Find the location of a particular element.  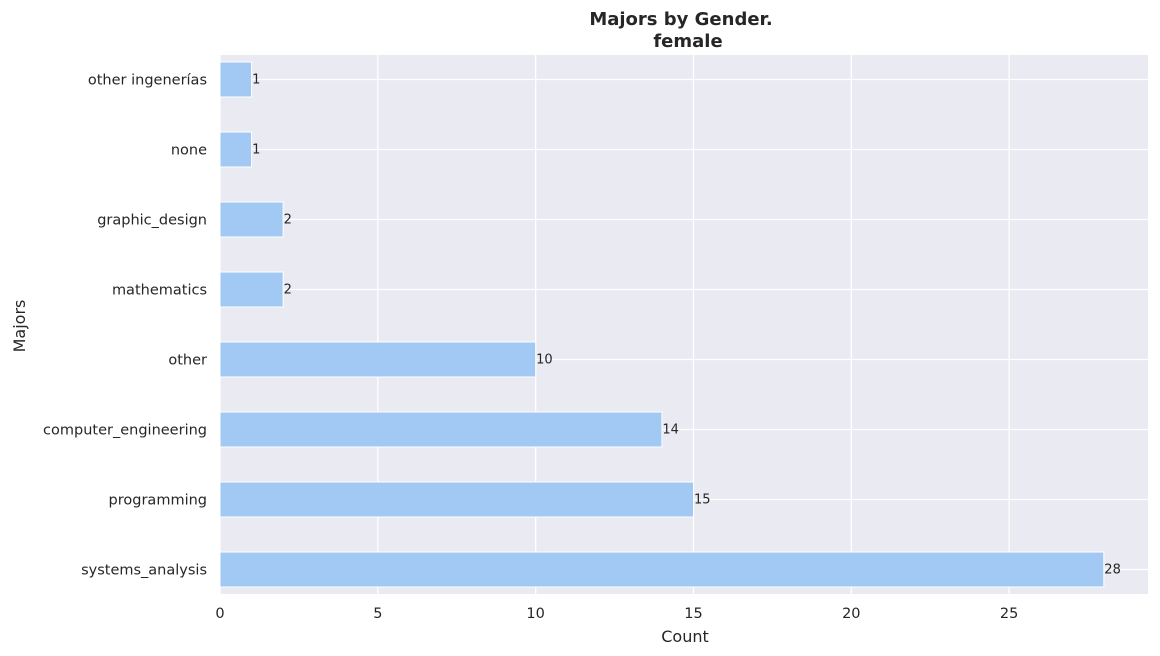

bar-none is located at coordinates (236, 149).